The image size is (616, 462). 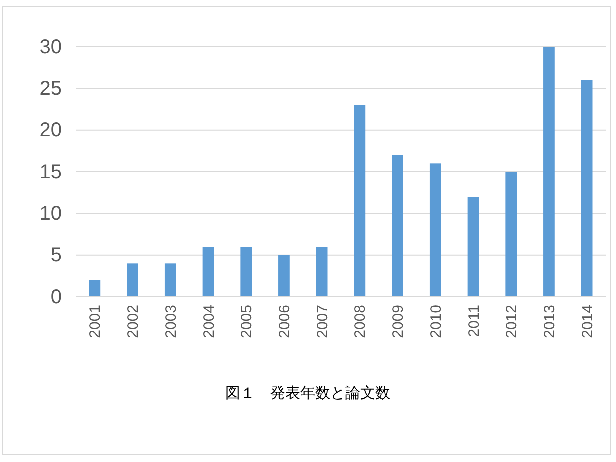 I want to click on x-tick-label: 2010, so click(x=436, y=321).